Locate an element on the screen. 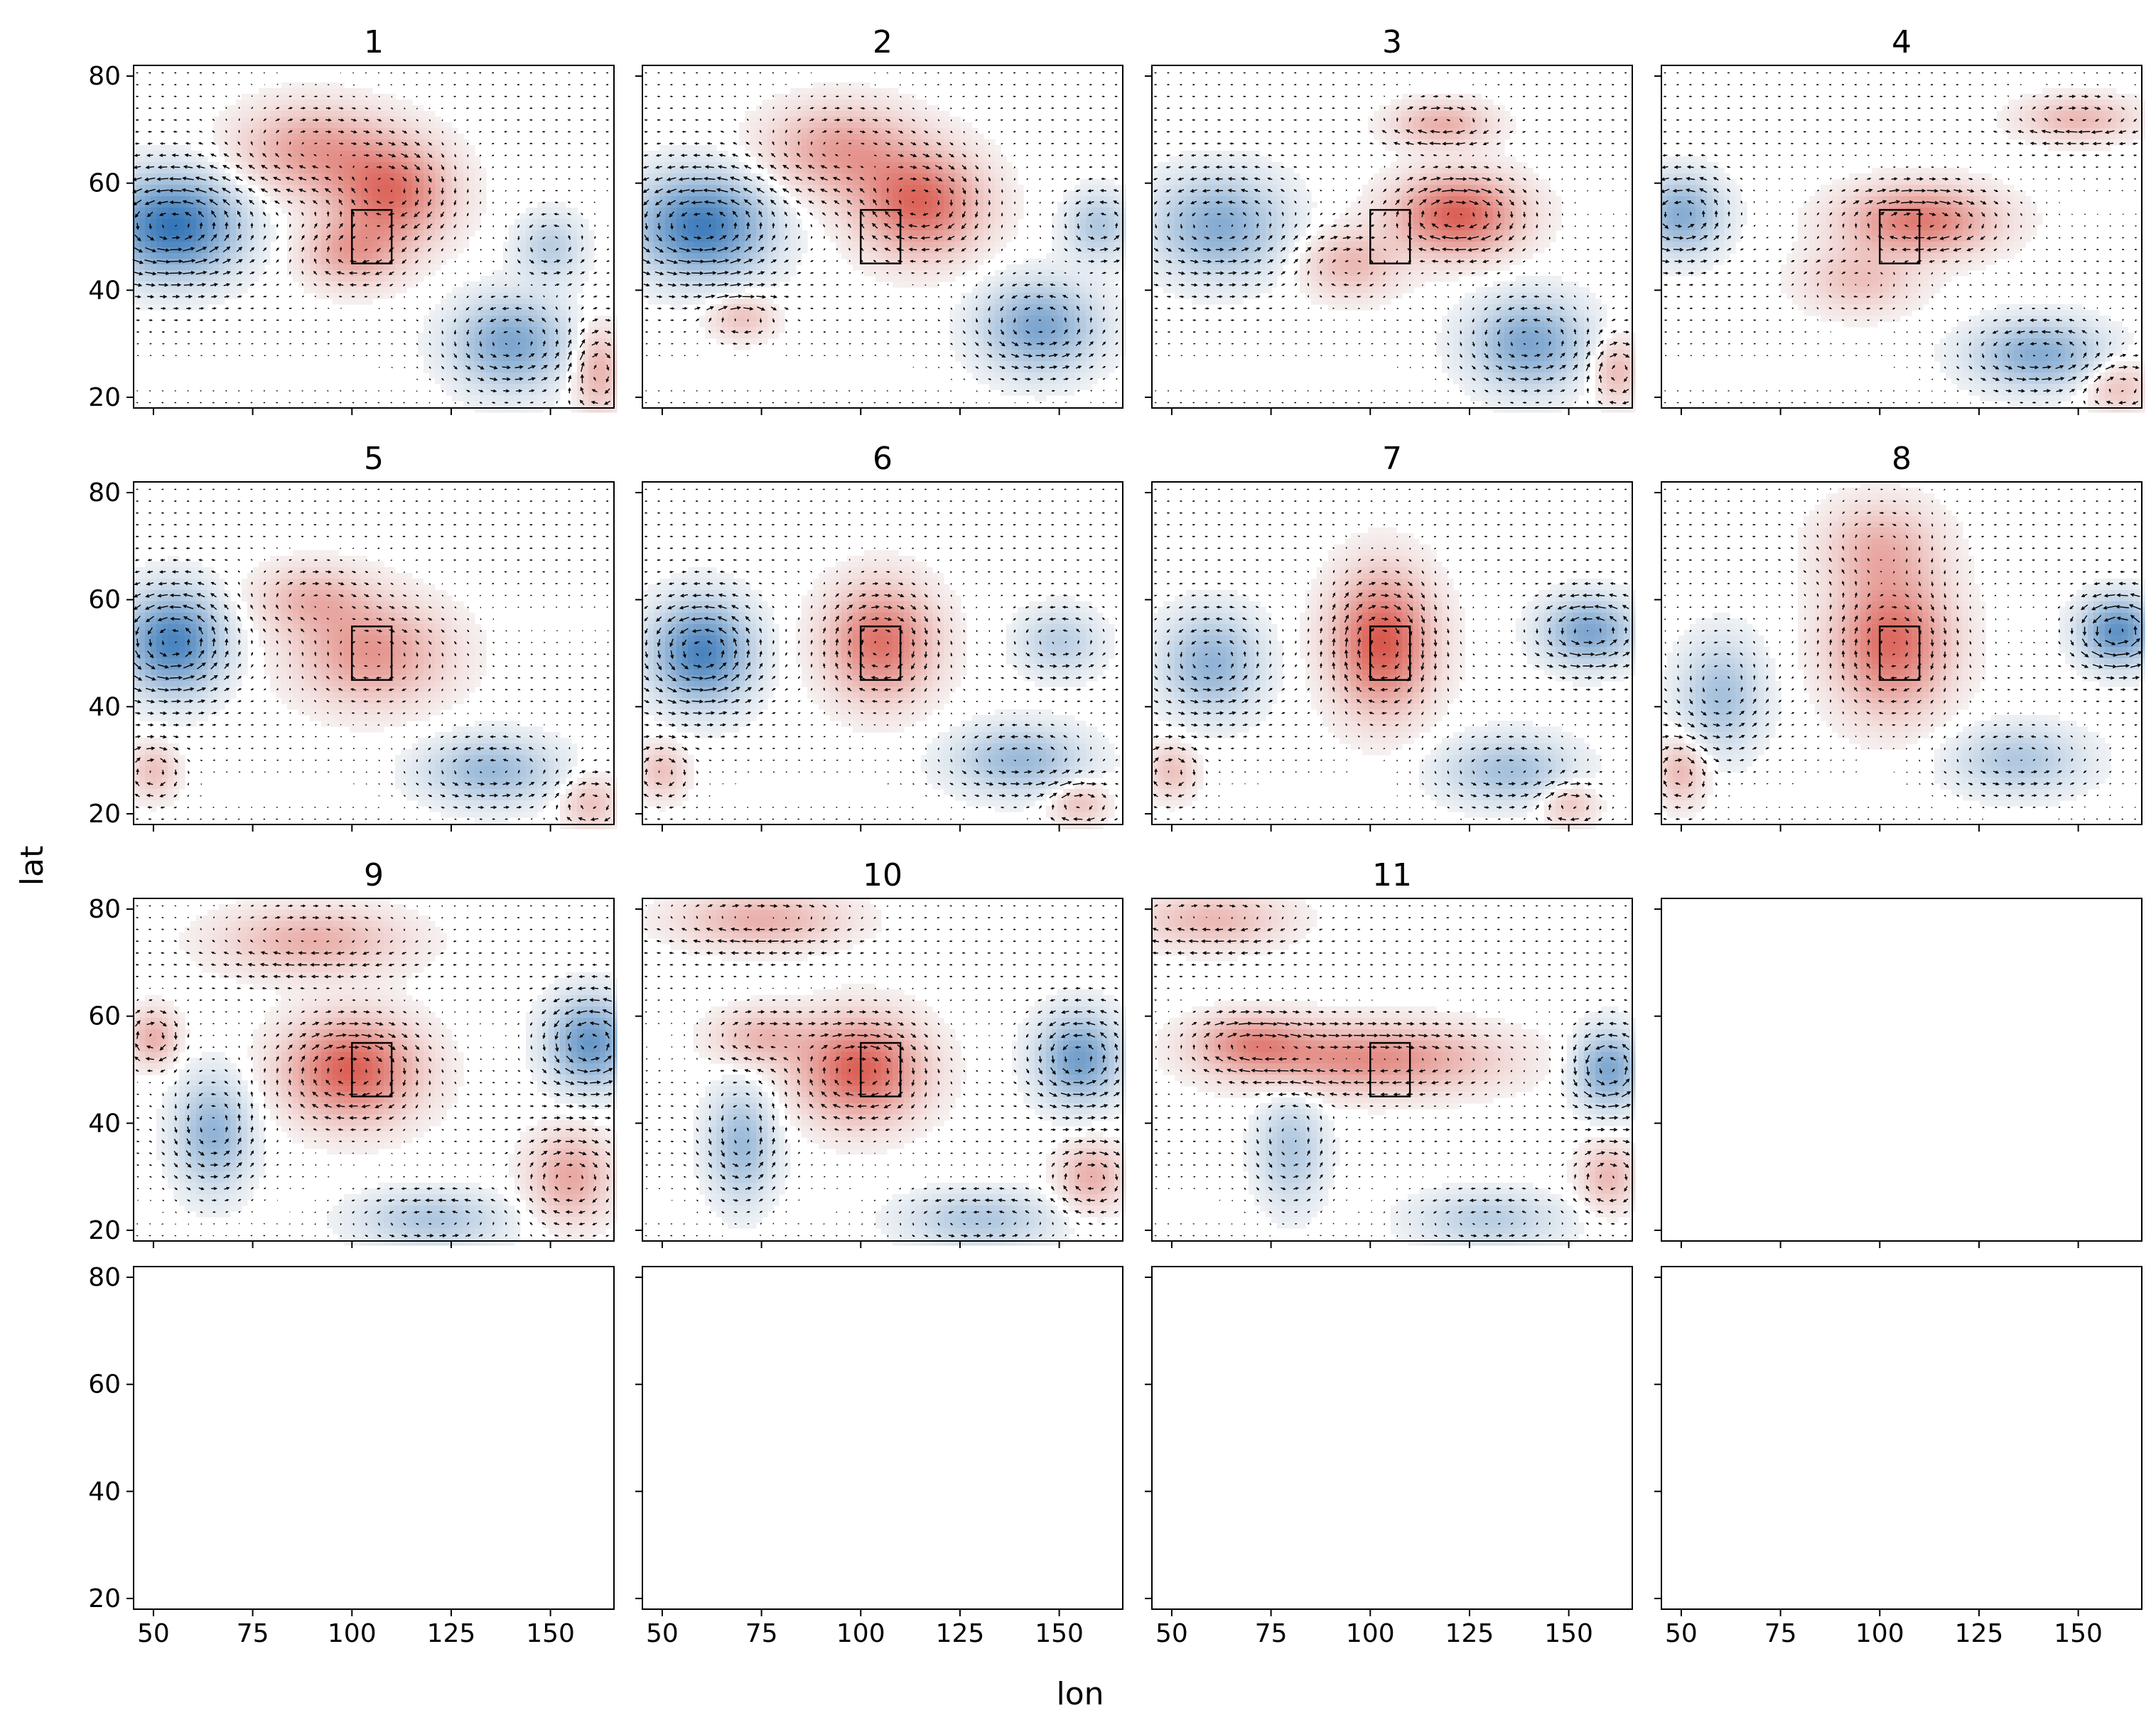 The image size is (2156, 1730). panel-title: 1 is located at coordinates (374, 42).